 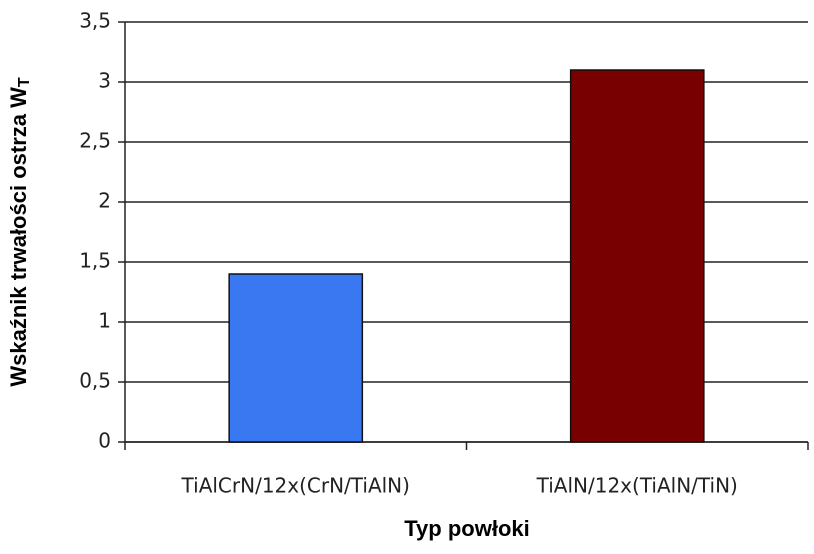 I want to click on y-axis-title: Wskaźnik trwałości ostrza WT, so click(x=19, y=232).